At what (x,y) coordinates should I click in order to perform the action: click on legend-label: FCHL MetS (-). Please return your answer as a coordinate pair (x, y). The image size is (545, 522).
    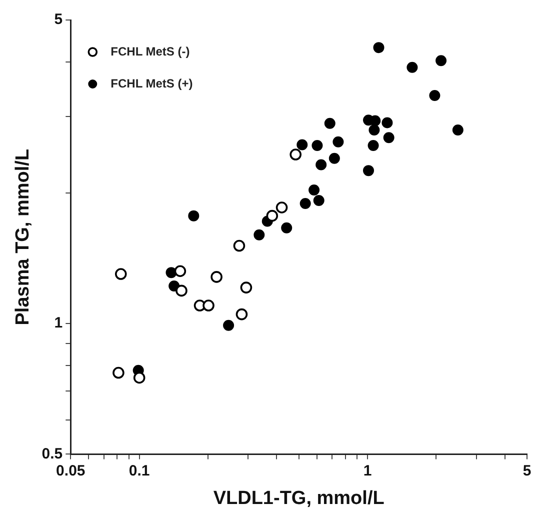
    Looking at the image, I should click on (150, 51).